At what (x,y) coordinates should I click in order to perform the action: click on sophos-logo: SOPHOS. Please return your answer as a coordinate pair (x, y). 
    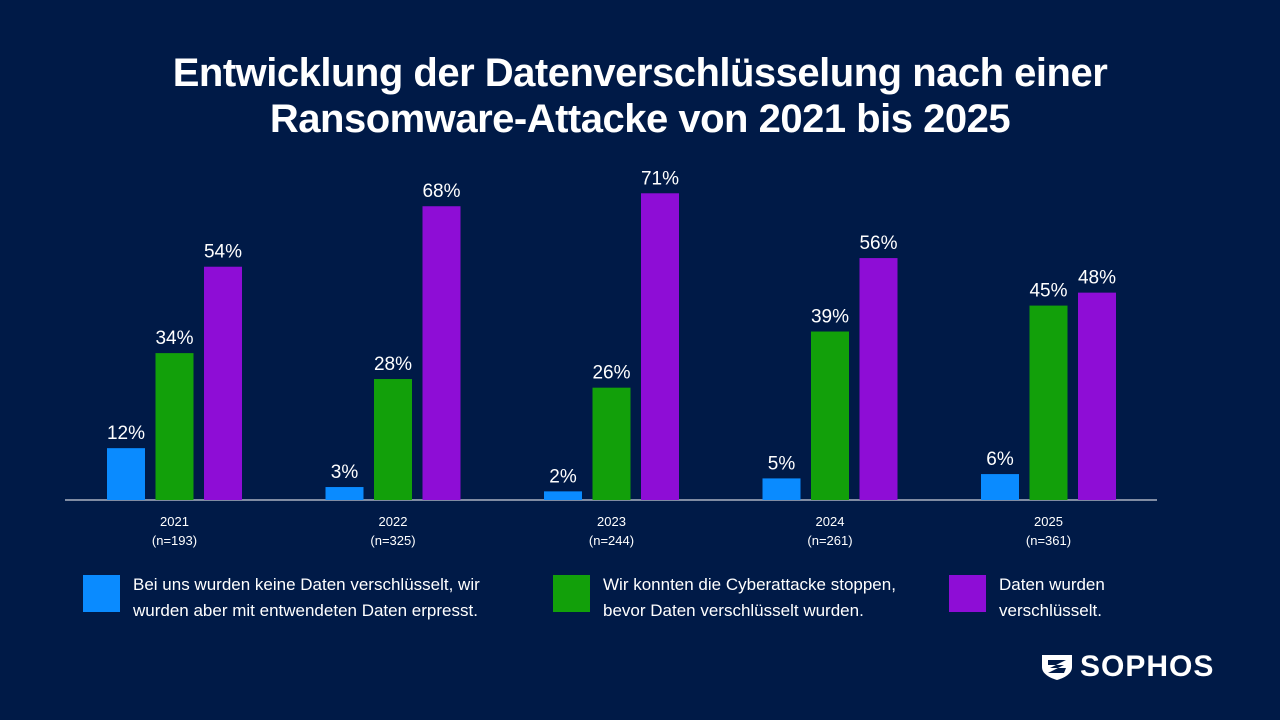
    Looking at the image, I should click on (1127, 667).